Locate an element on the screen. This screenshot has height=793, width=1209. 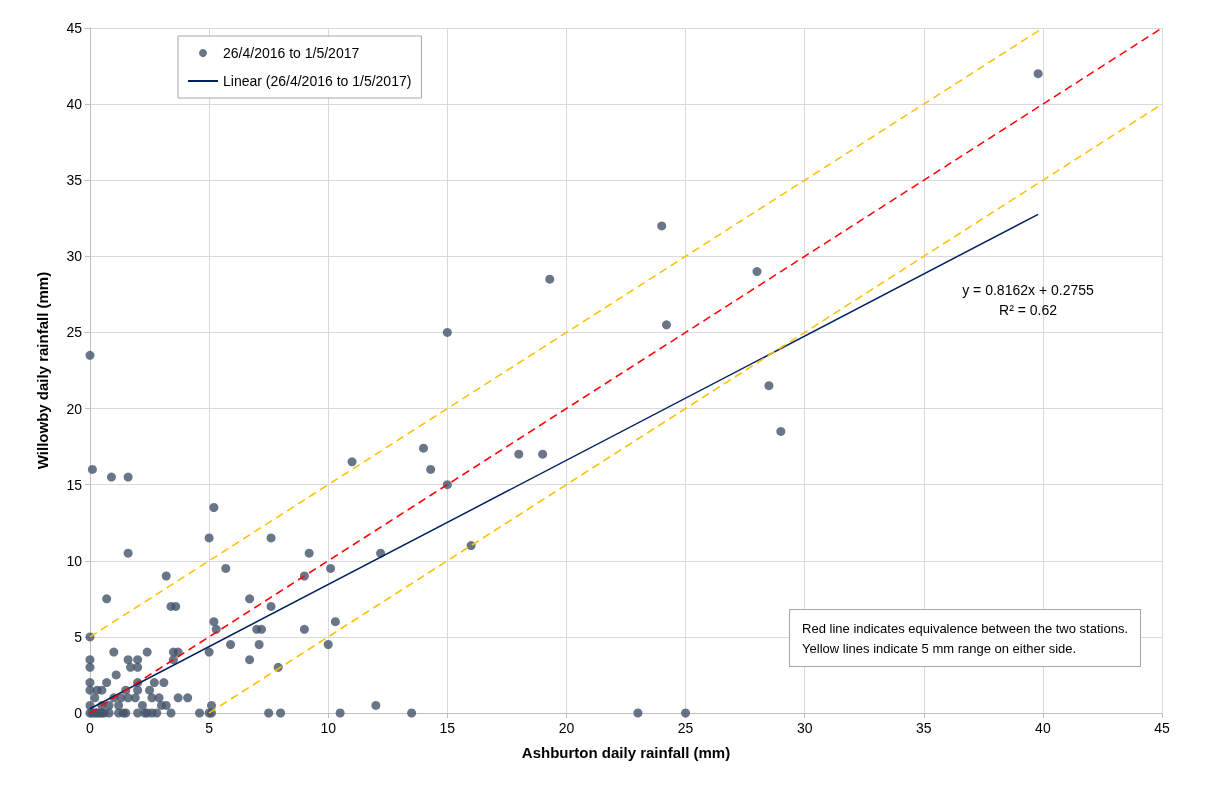
y-axis-title: Willowby daily rainfall (mm) is located at coordinates (42, 370).